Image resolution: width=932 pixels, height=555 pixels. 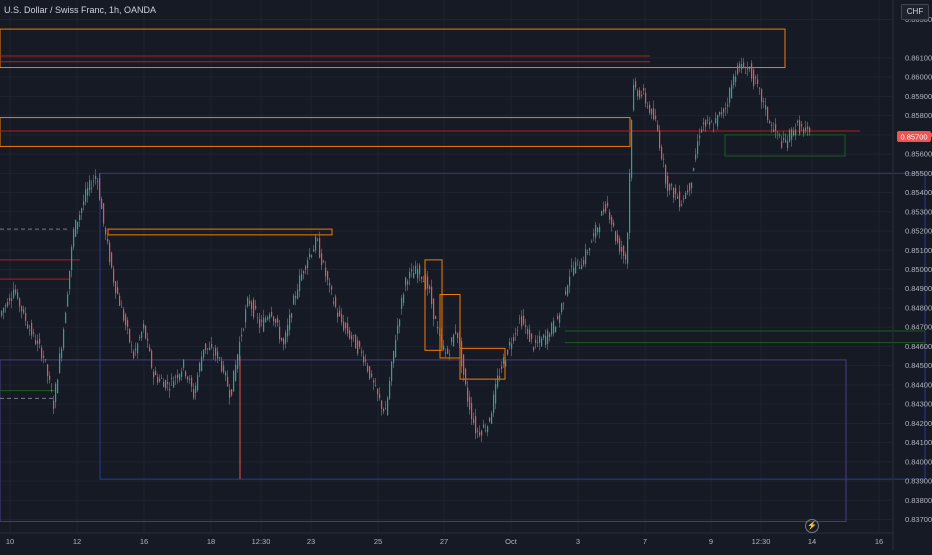 I want to click on last-price-label: 0.85700, so click(x=913, y=137).